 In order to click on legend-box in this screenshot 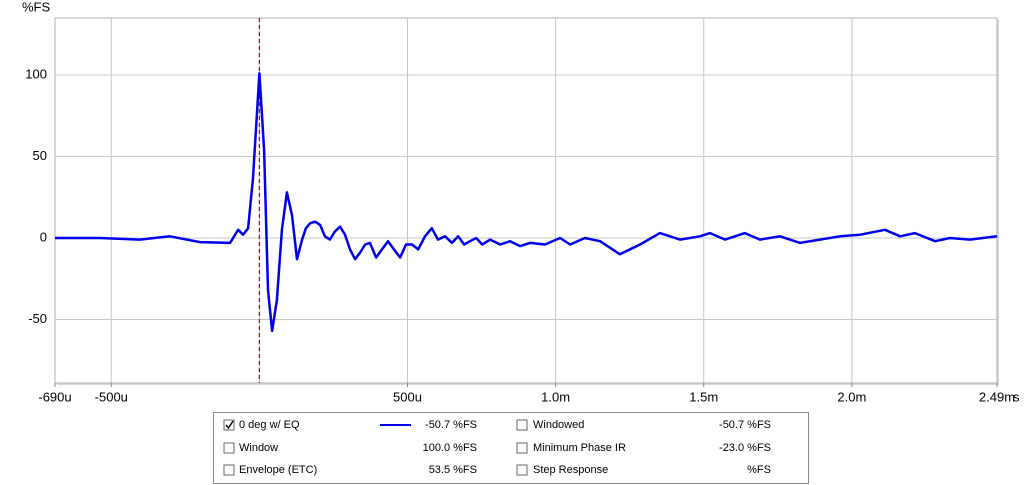, I will do `click(511, 448)`.